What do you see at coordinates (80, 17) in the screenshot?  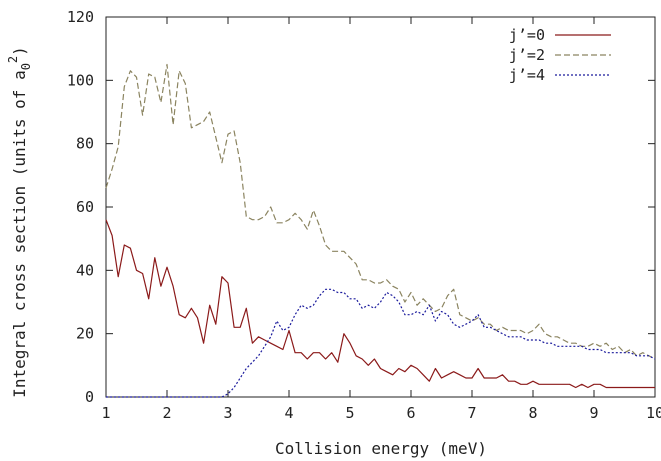 I see `y-tick-label: 120` at bounding box center [80, 17].